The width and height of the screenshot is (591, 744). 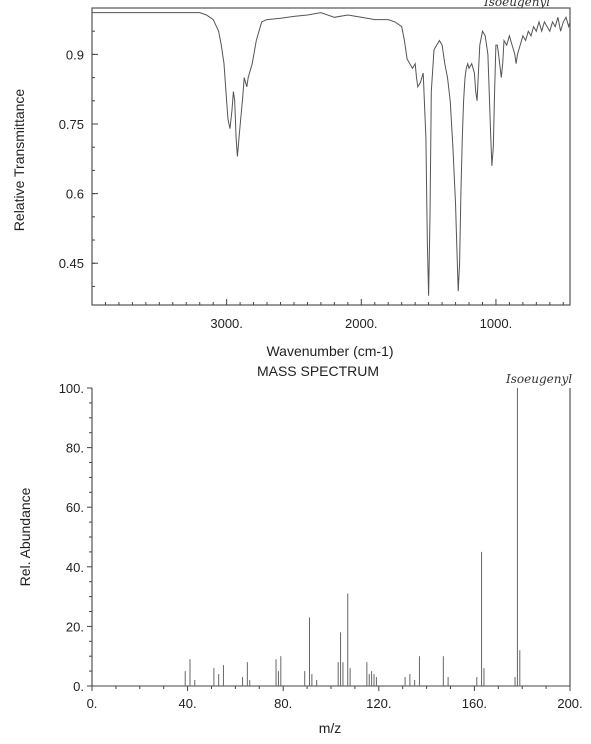 What do you see at coordinates (361, 323) in the screenshot?
I see `ir-xtick-label: 2000.` at bounding box center [361, 323].